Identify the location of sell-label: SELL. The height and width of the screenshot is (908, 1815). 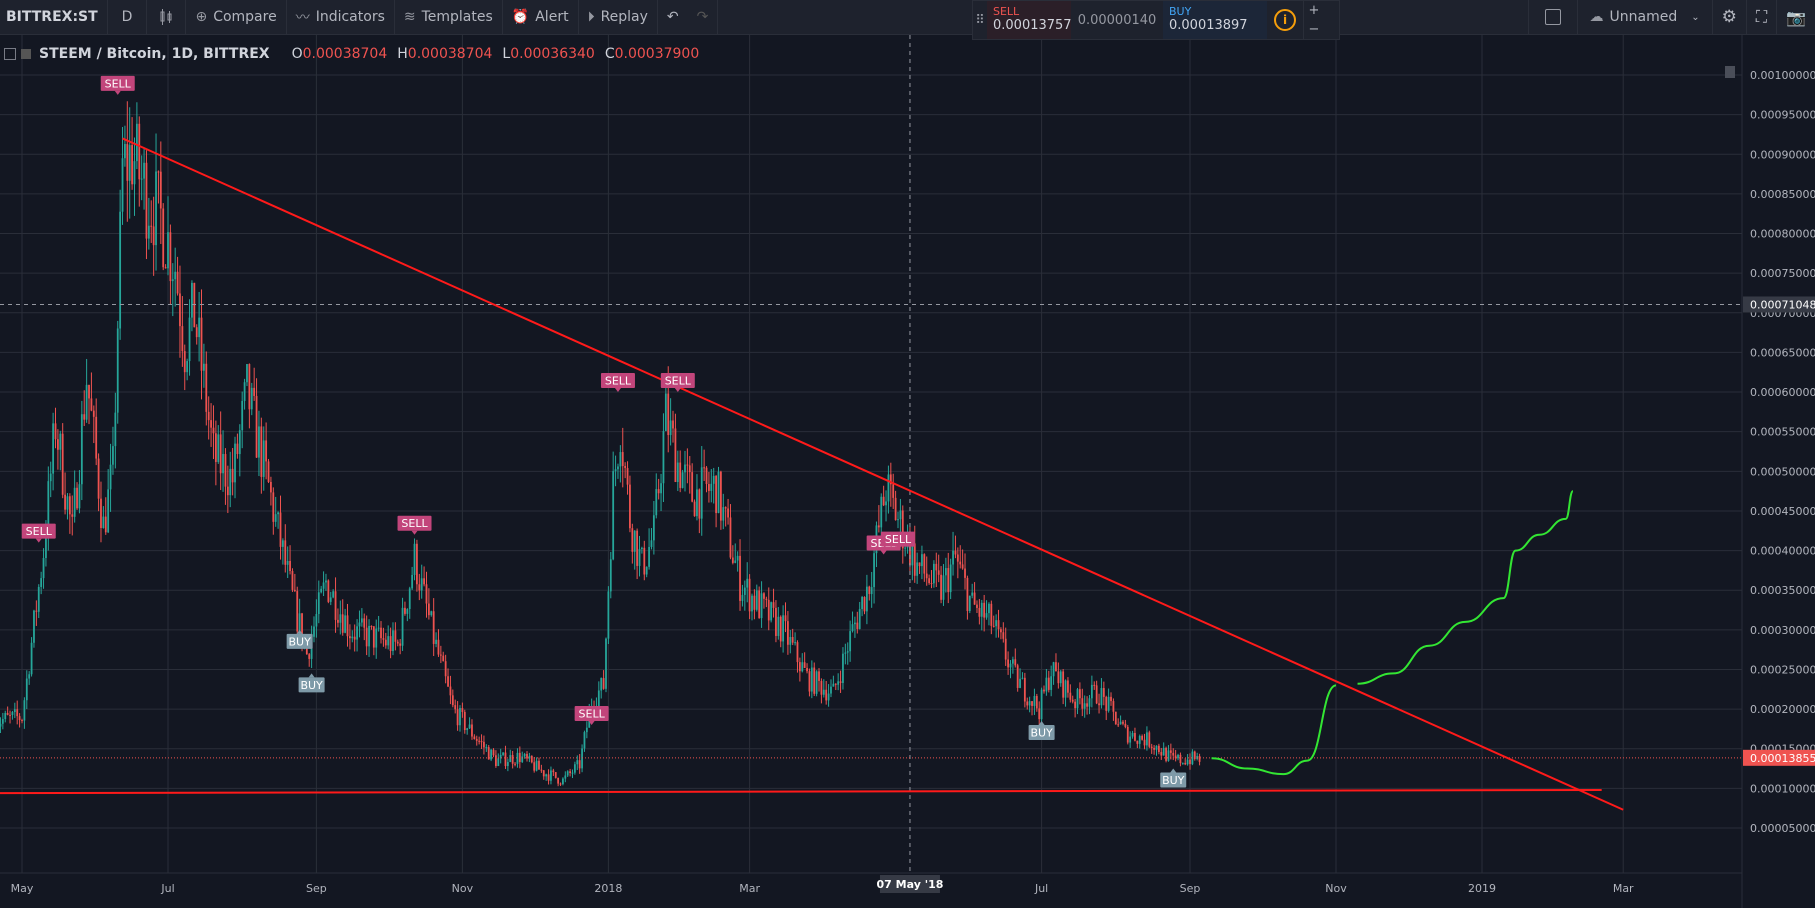
(1006, 11).